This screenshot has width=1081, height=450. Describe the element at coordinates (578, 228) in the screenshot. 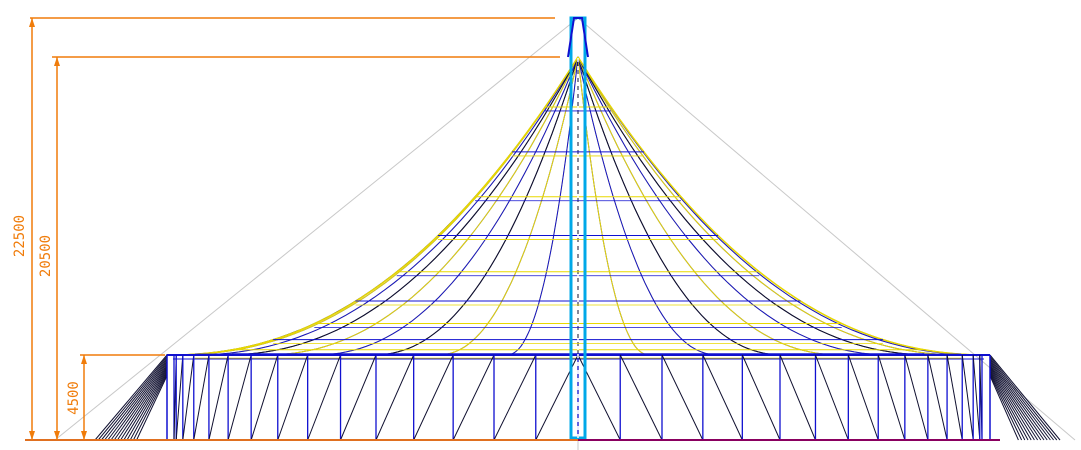

I see `center-mast` at that location.